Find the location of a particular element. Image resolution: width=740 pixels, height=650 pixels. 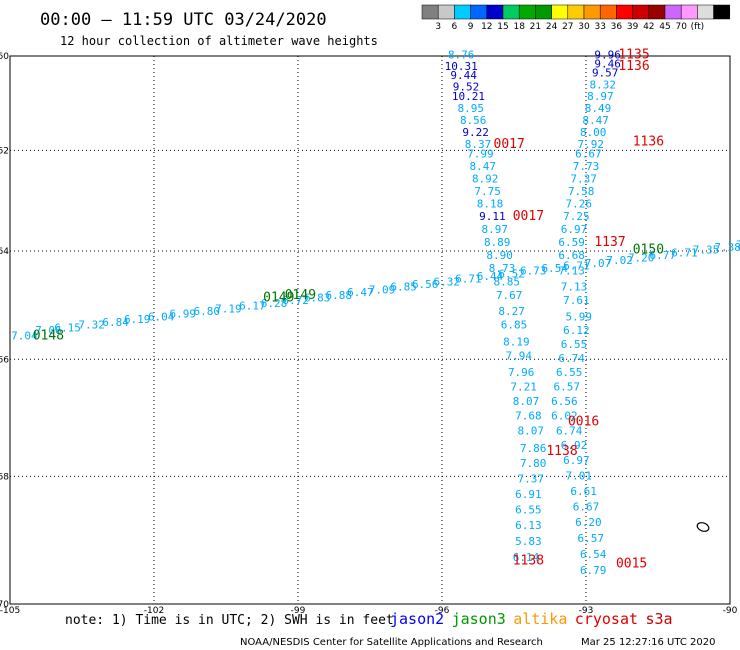

swh-value: 8.89 is located at coordinates (497, 242).